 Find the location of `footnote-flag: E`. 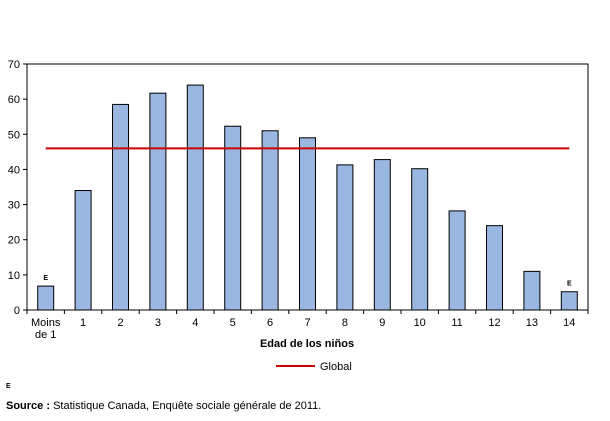

footnote-flag: E is located at coordinates (8, 386).